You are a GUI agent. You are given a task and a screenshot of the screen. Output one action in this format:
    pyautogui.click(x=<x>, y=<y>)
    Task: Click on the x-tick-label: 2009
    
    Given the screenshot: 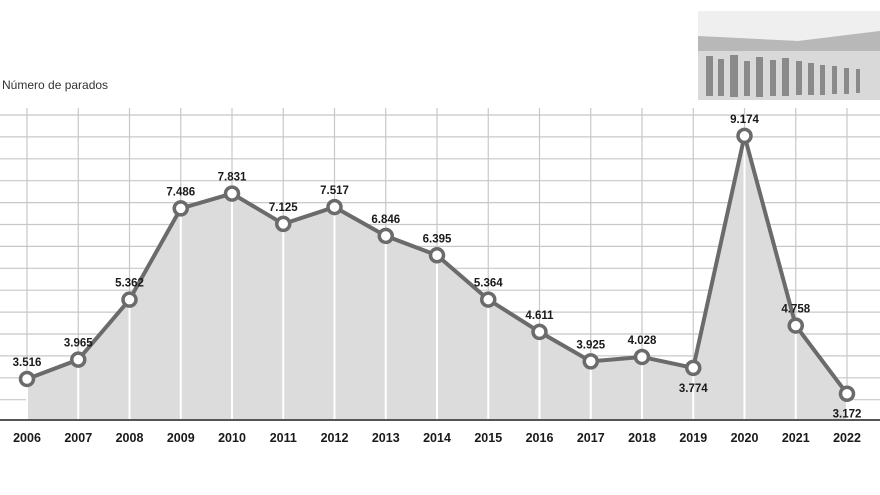 What is the action you would take?
    pyautogui.click(x=181, y=438)
    